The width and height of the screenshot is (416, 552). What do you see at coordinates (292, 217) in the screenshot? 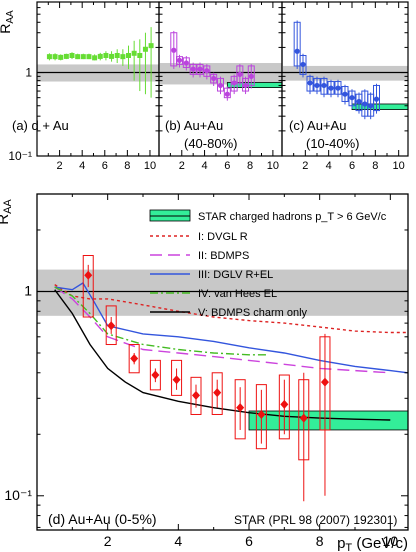
I see `legend-label: STAR charged hadrons p_T > 6 GeV/c` at bounding box center [292, 217].